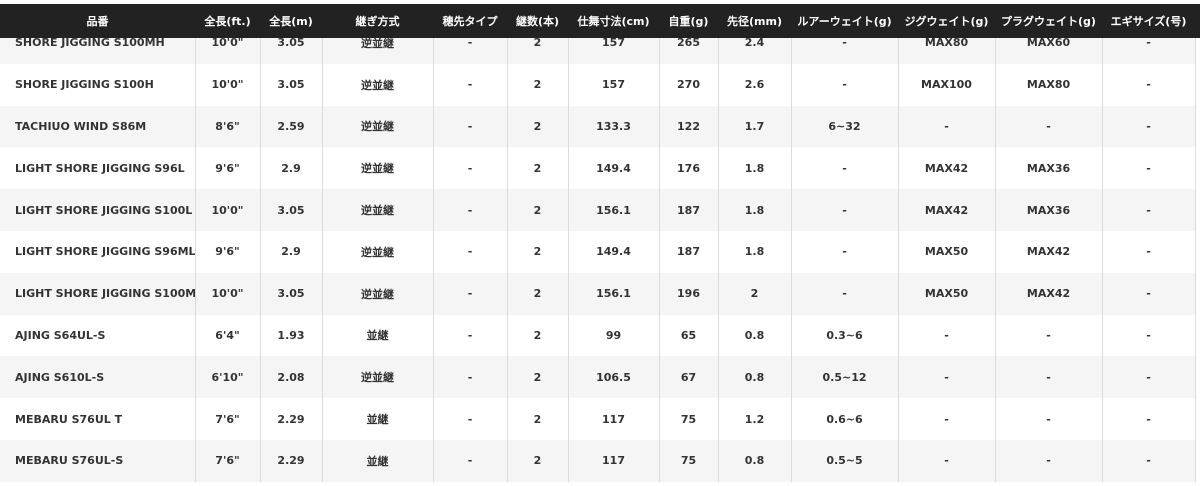 Image resolution: width=1200 pixels, height=486 pixels. Describe the element at coordinates (754, 126) in the screenshot. I see `spec-cell: 1.7` at that location.